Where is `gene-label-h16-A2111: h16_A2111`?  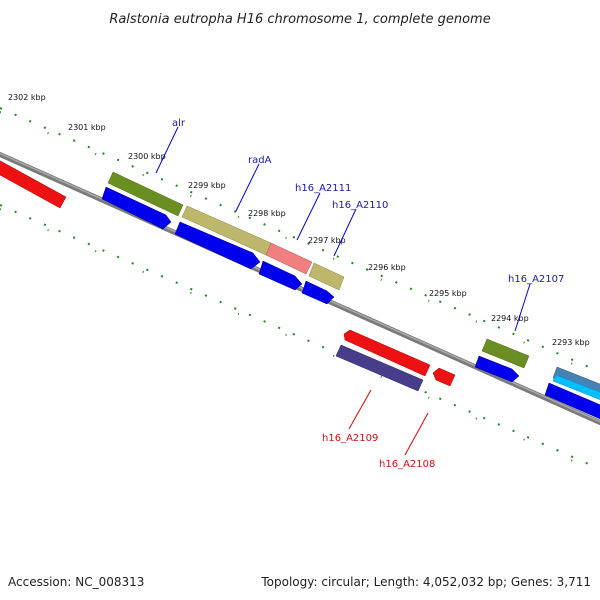
gene-label-h16-A2111: h16_A2111 is located at coordinates (323, 188).